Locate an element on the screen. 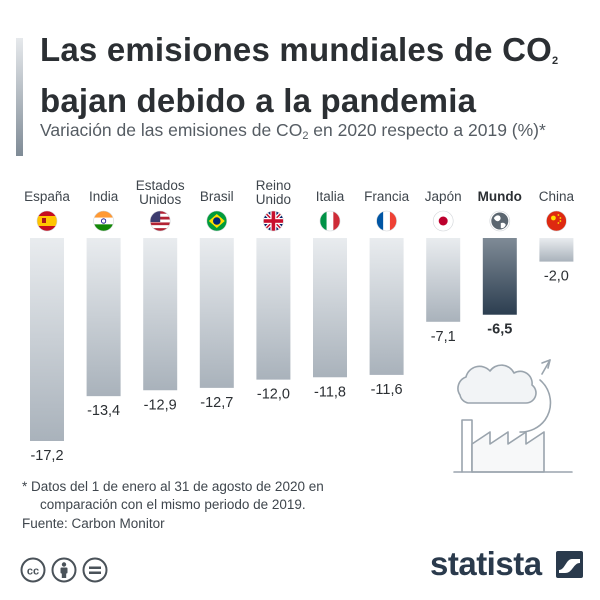 The height and width of the screenshot is (600, 600). value-label-china: -2,0 is located at coordinates (556, 277).